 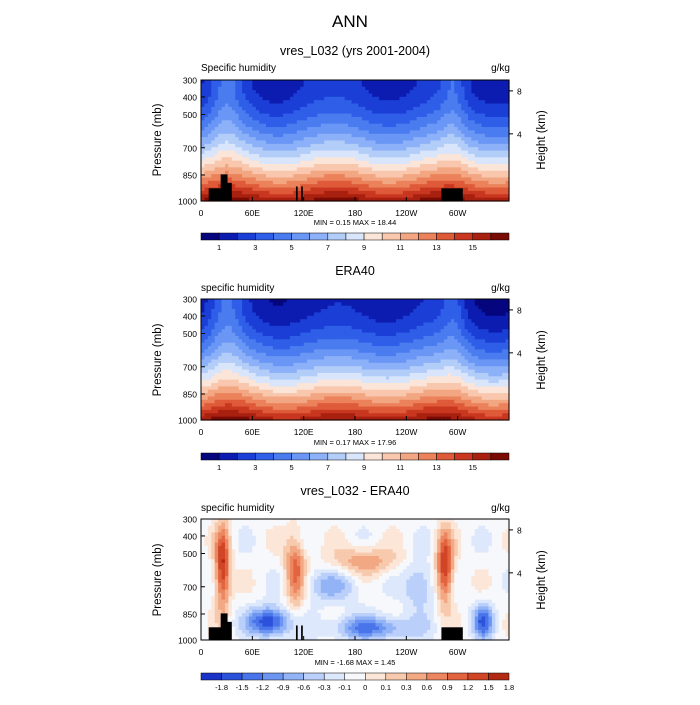 I want to click on x-tick-label: 180, so click(x=355, y=213).